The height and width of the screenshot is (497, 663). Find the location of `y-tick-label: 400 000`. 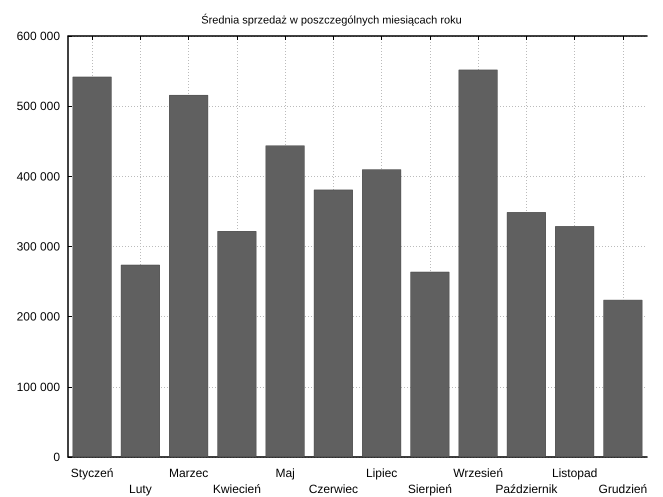

y-tick-label: 400 000 is located at coordinates (38, 176).